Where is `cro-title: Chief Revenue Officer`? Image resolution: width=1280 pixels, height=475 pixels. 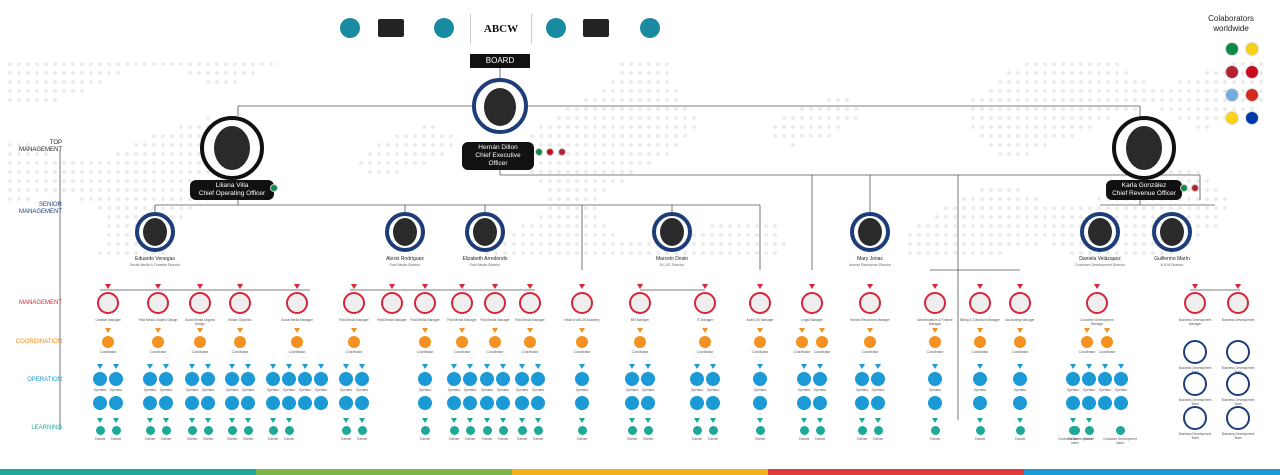
cro-title: Chief Revenue Officer is located at coordinates (1144, 193).